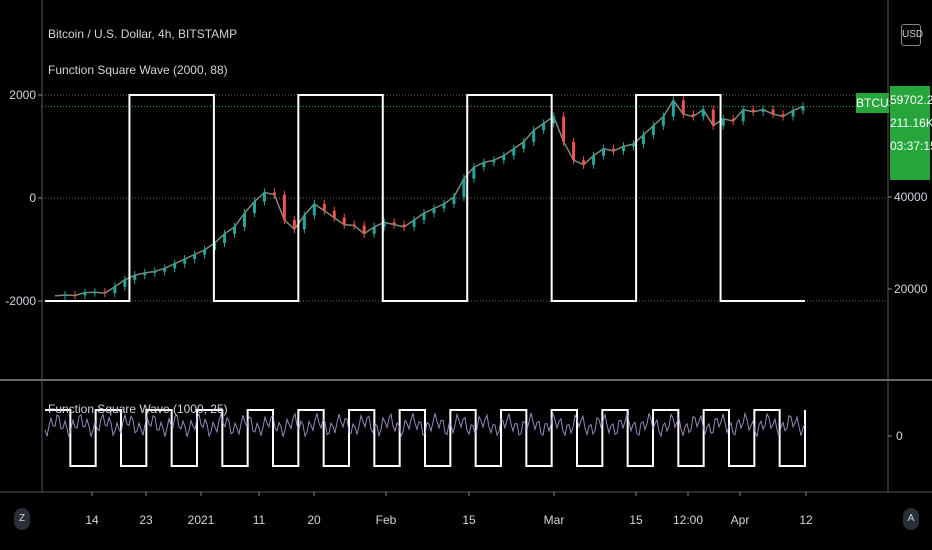 Image resolution: width=932 pixels, height=550 pixels. What do you see at coordinates (911, 100) in the screenshot?
I see `last-price: 59702.23` at bounding box center [911, 100].